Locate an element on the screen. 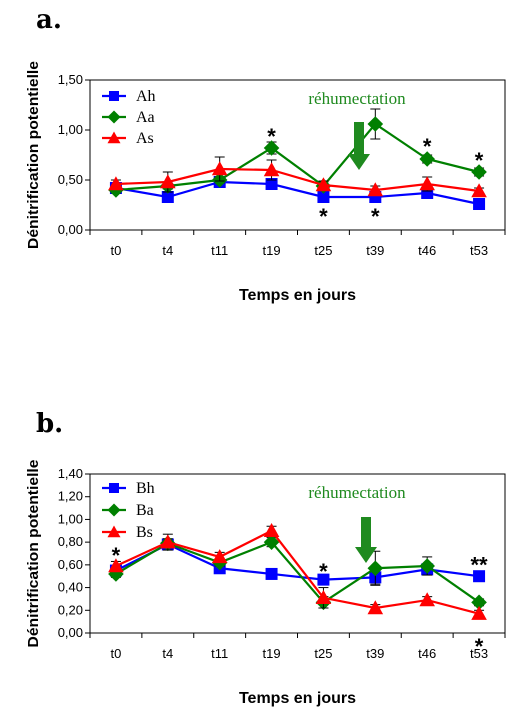  legend: Bh Ba Bs is located at coordinates (128, 510).